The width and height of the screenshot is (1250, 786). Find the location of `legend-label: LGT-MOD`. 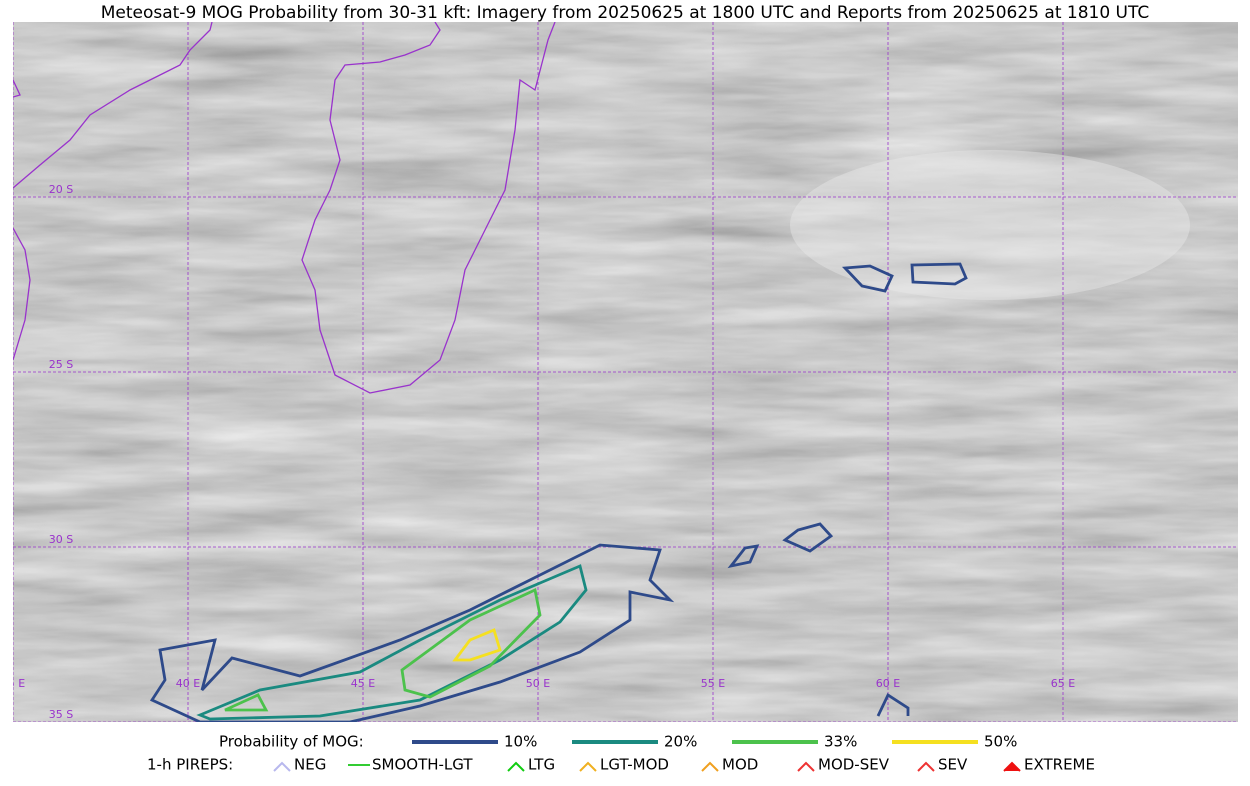

legend-label: LGT-MOD is located at coordinates (634, 765).